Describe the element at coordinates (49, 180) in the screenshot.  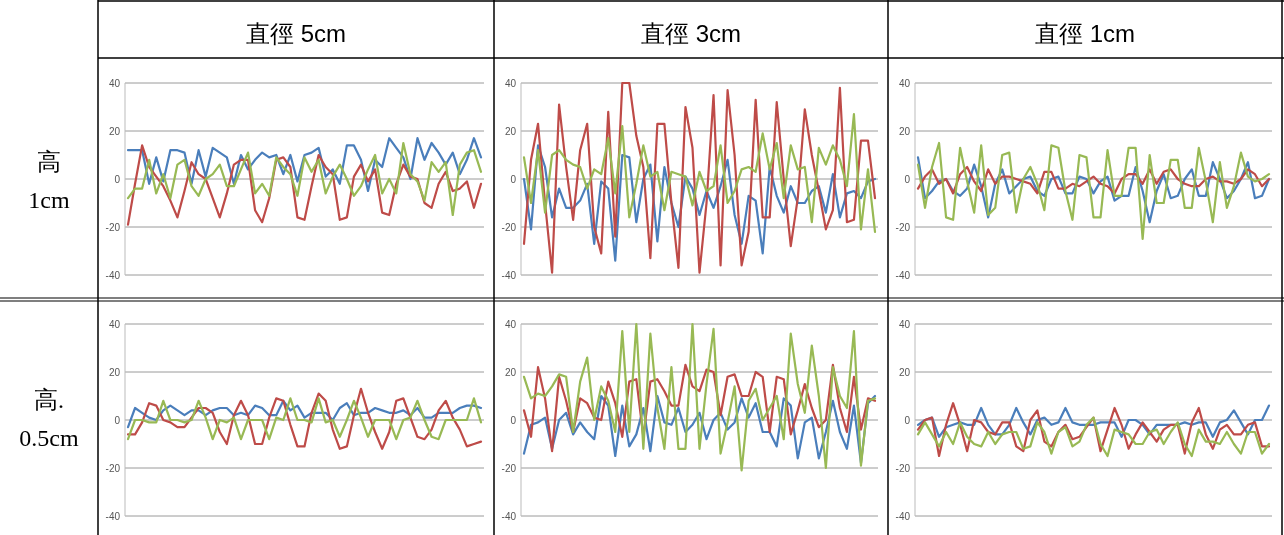
I see `y-axis-title: 高 1cm` at that location.